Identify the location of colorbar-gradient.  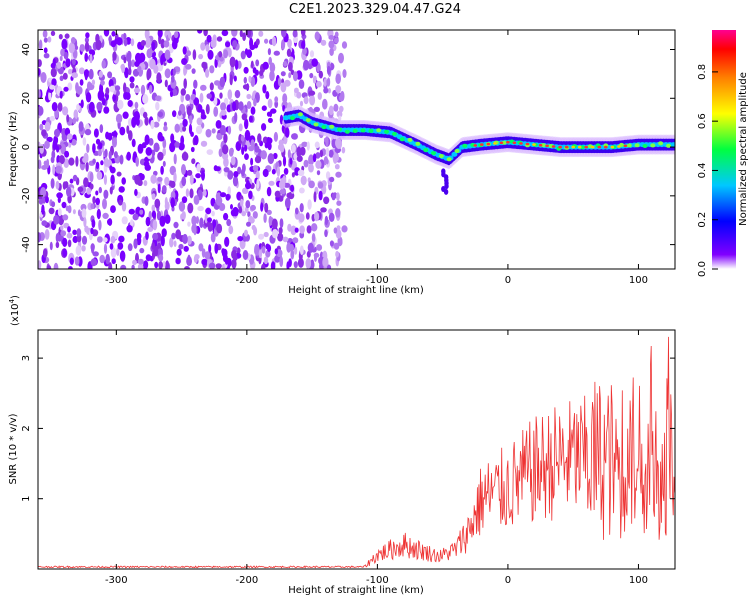
(724, 149).